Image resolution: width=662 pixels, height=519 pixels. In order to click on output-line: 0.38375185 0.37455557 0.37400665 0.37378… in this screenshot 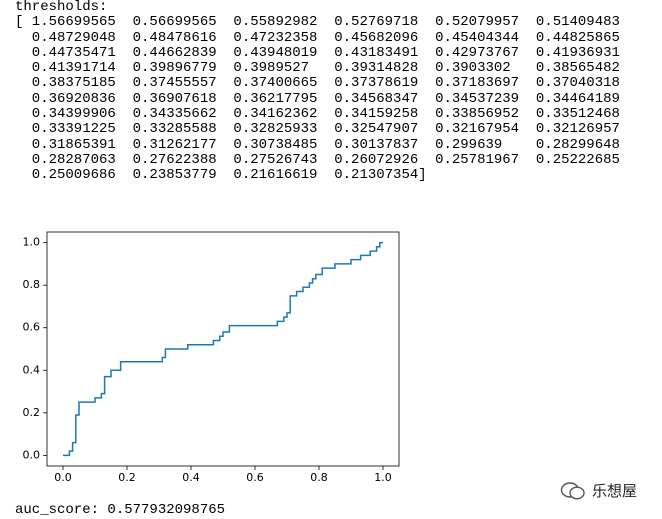, I will do `click(317, 83)`.